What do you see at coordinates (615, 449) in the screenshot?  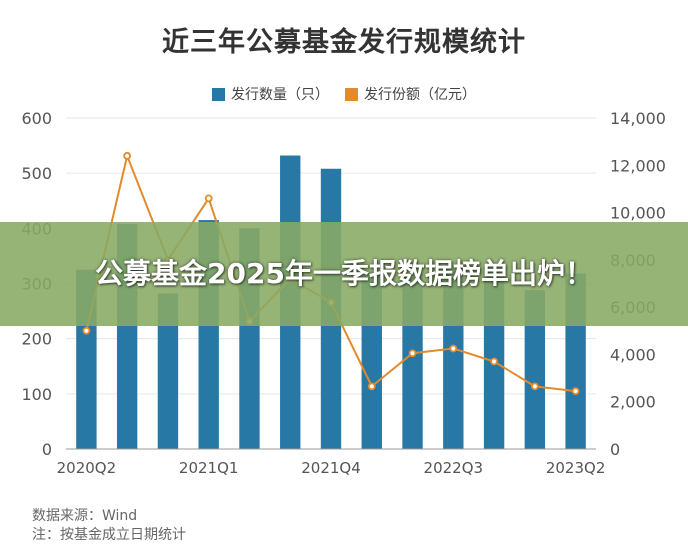 I see `y-right-tick-label: 0` at bounding box center [615, 449].